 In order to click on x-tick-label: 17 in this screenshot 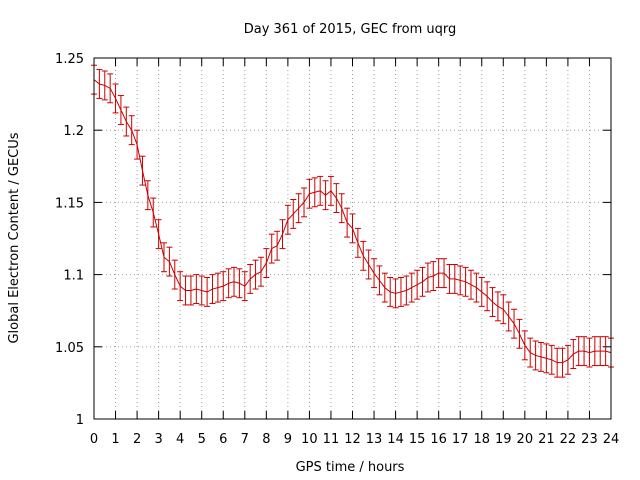, I will do `click(460, 439)`.